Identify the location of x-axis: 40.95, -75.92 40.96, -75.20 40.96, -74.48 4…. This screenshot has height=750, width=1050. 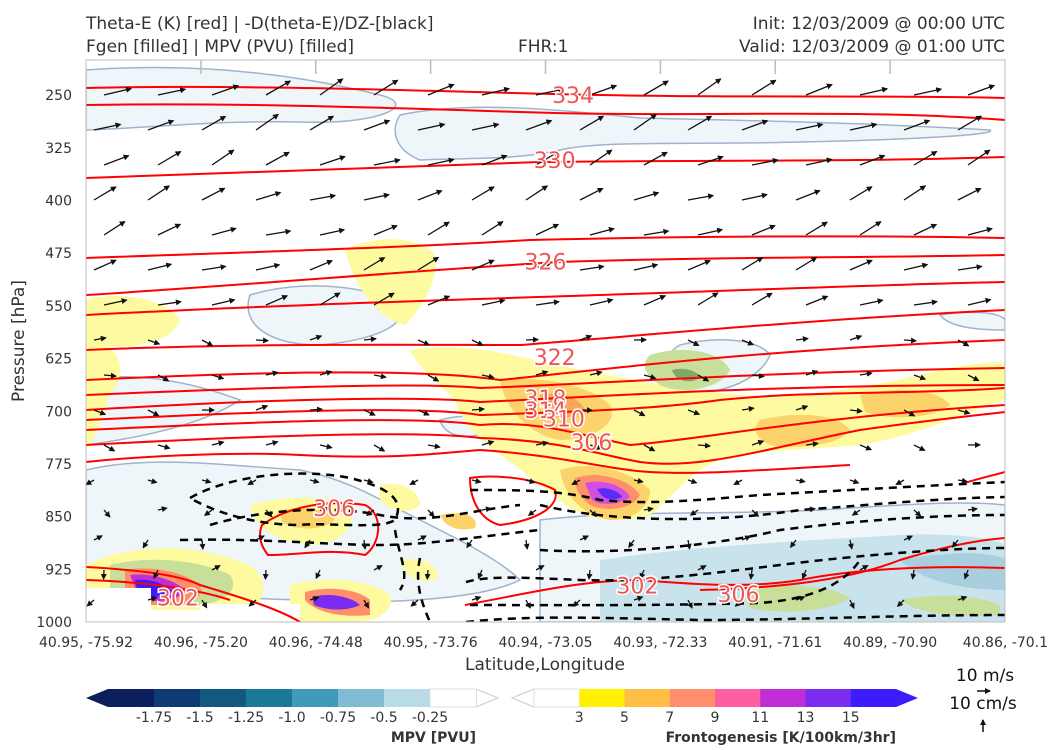
(543, 643).